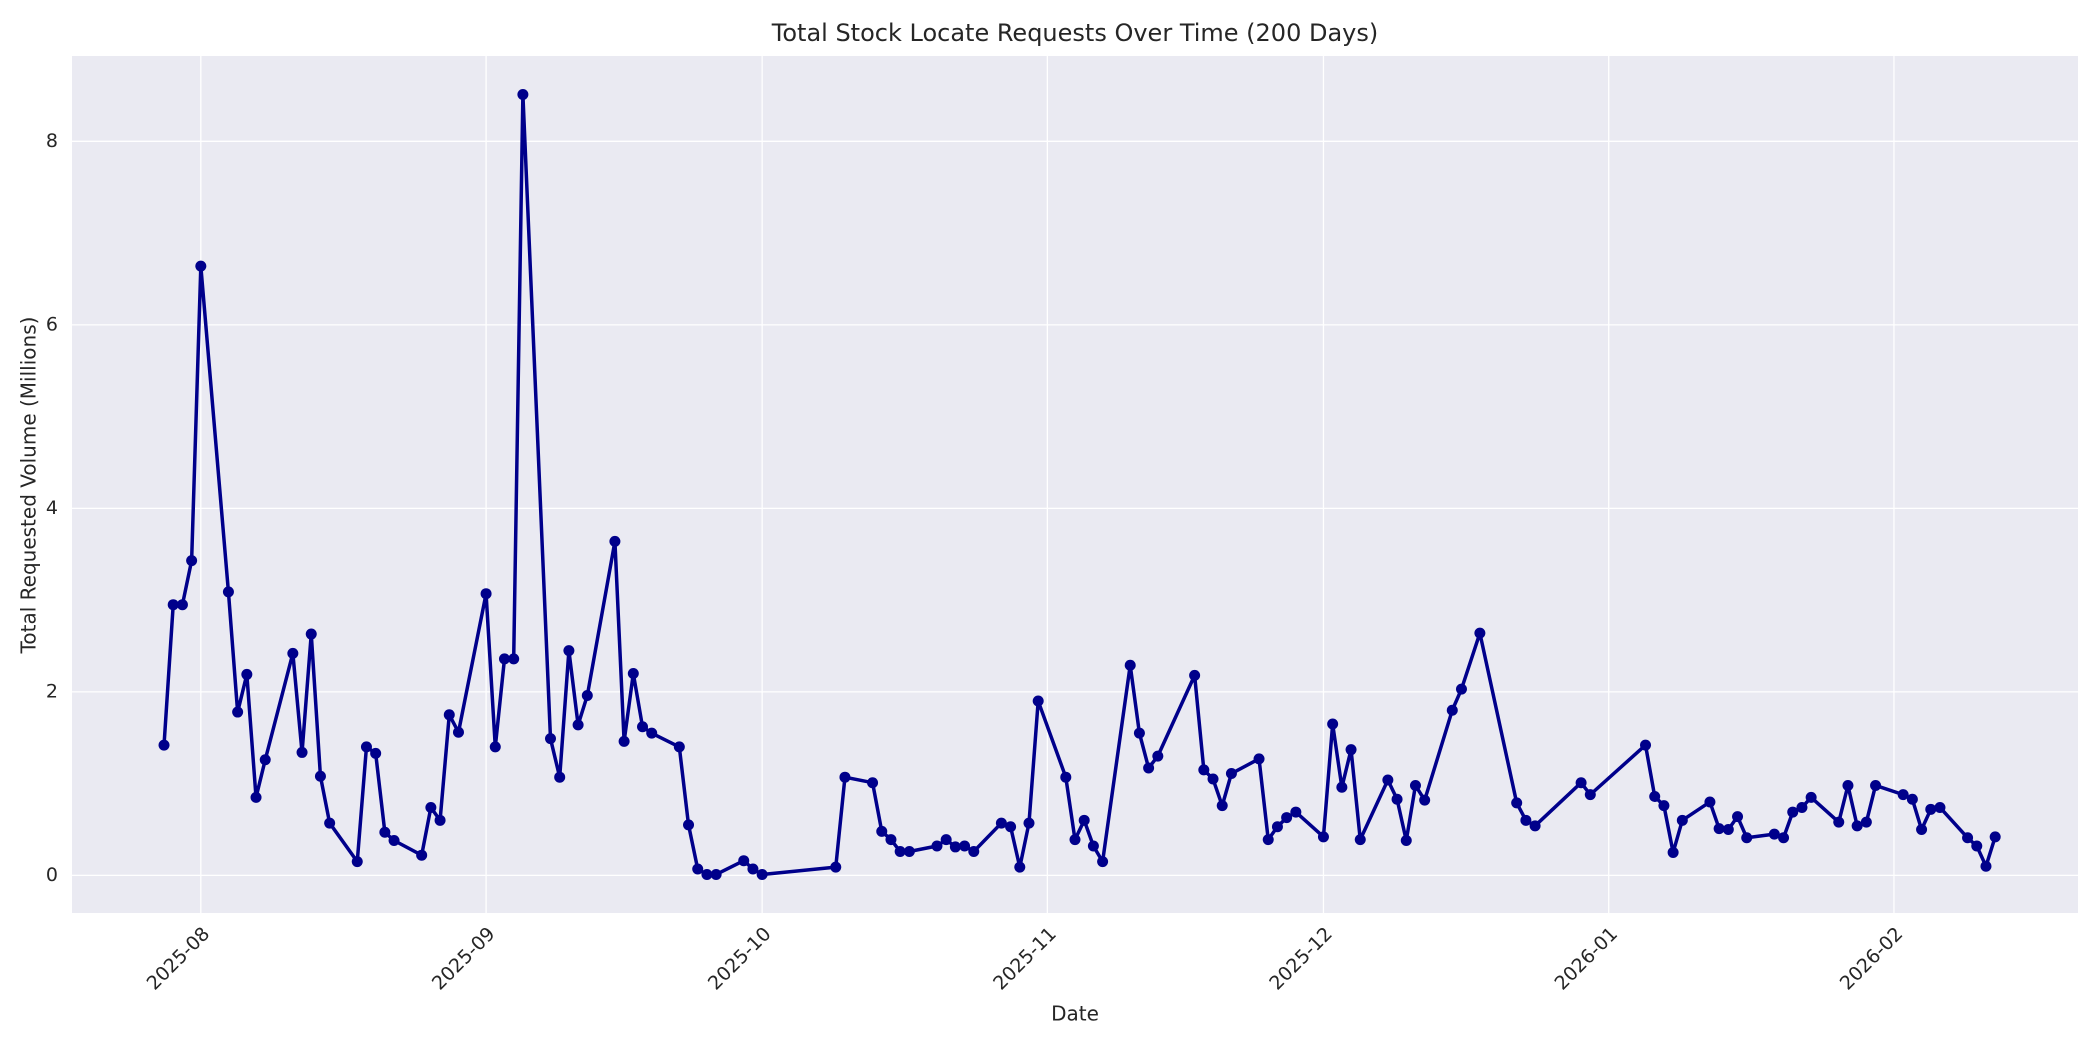 The height and width of the screenshot is (1050, 2100). Describe the element at coordinates (52, 875) in the screenshot. I see `y-tick-label: 0` at that location.